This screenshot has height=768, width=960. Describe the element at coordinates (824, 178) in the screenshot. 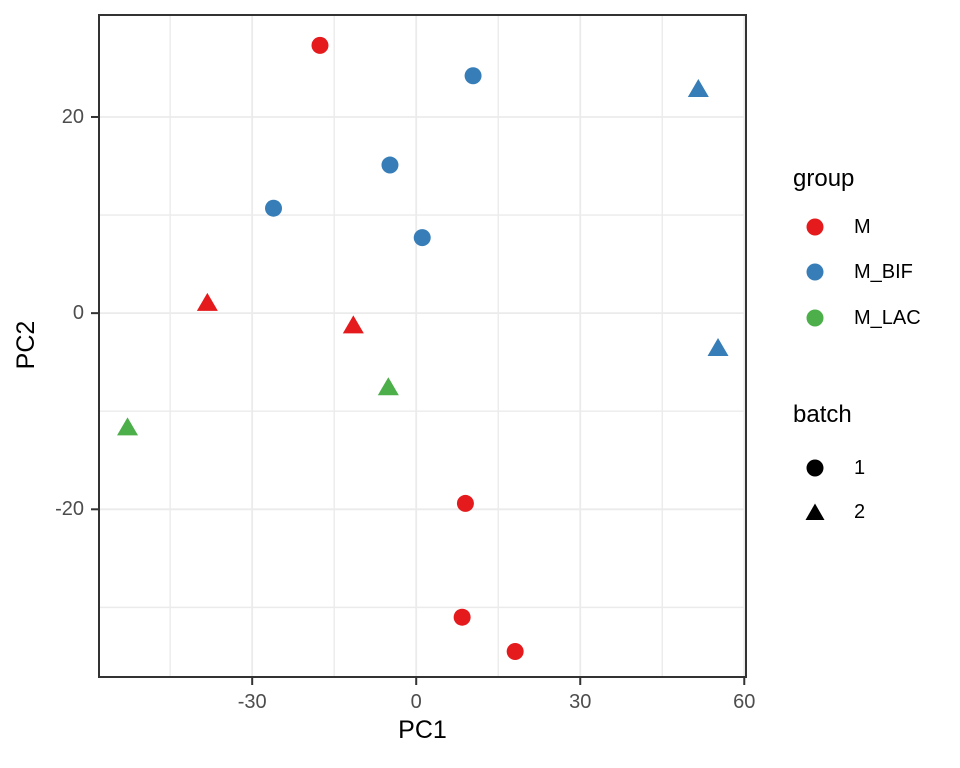

I see `legend-group-title: group` at that location.